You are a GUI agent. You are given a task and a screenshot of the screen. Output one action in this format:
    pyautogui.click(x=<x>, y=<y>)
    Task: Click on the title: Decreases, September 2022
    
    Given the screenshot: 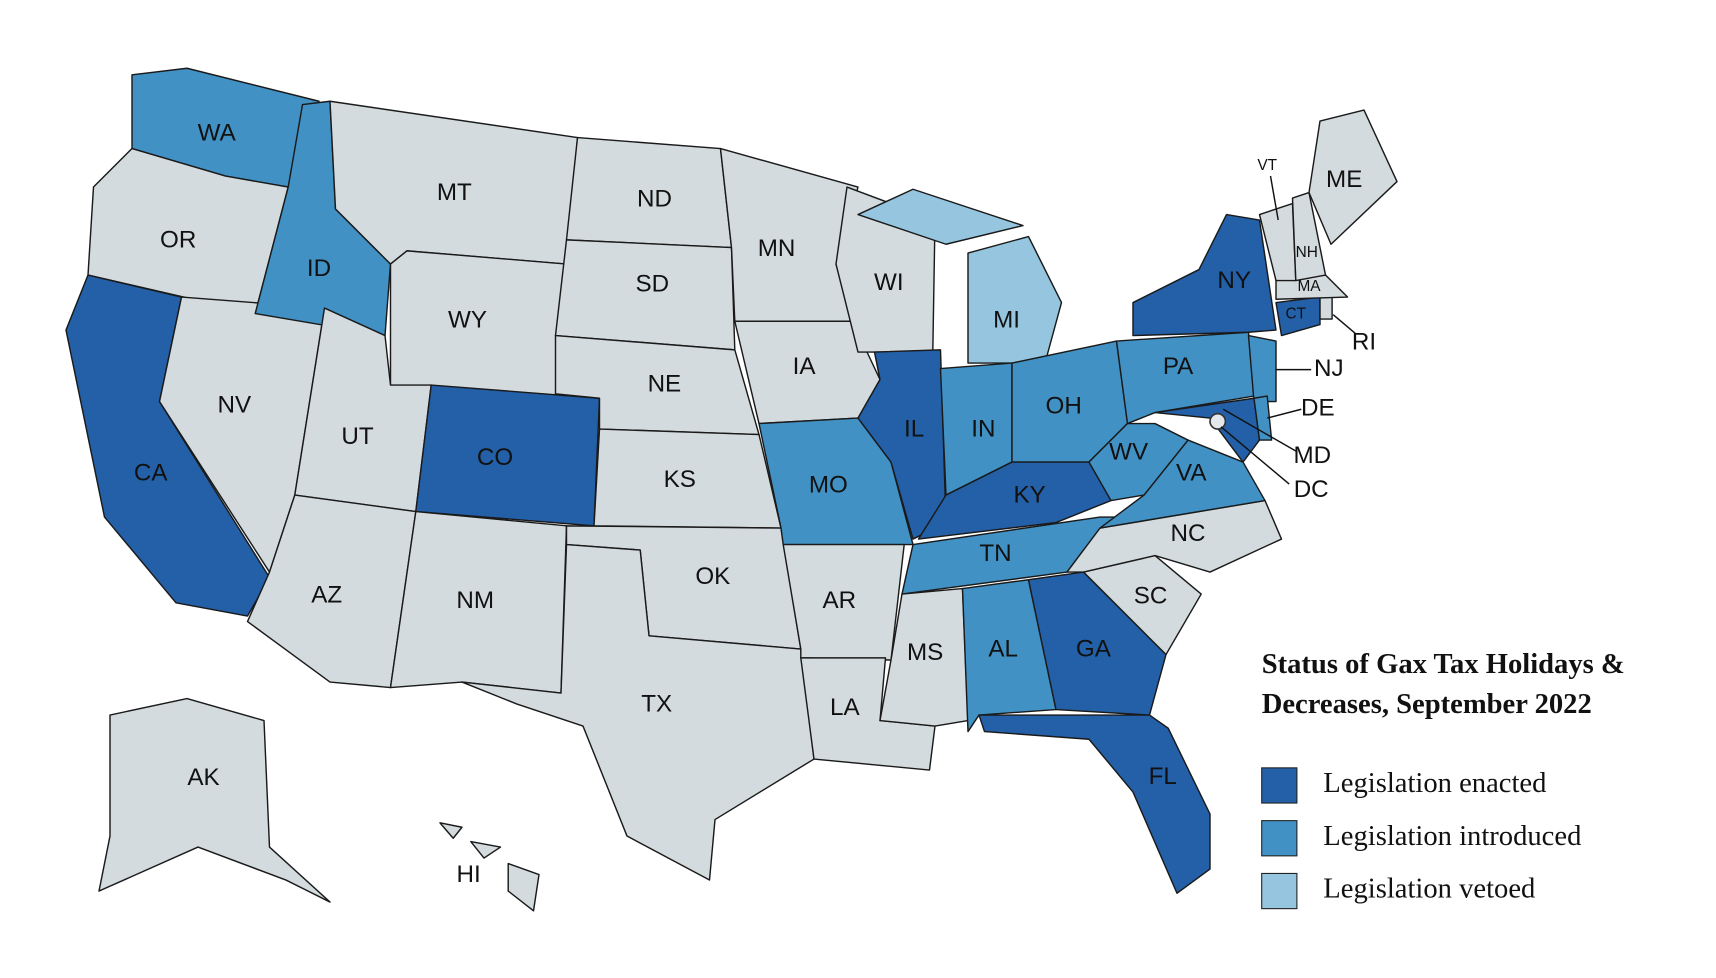 What is the action you would take?
    pyautogui.click(x=1427, y=704)
    